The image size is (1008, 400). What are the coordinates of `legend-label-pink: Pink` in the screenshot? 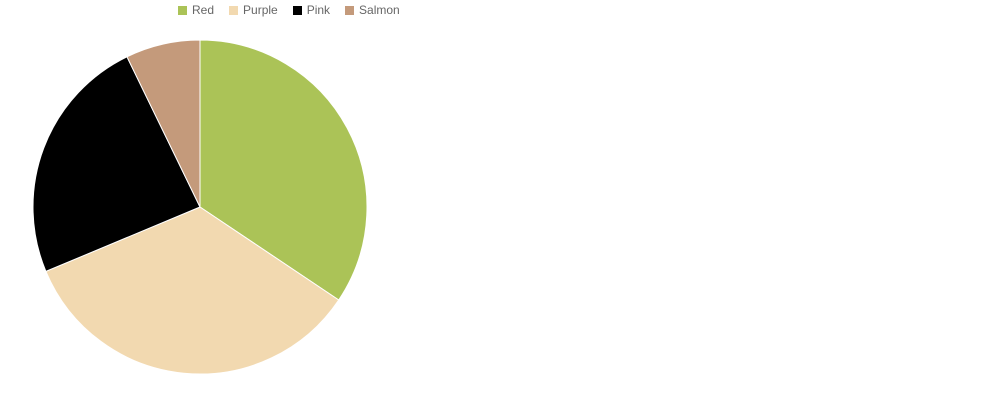 It's located at (318, 10).